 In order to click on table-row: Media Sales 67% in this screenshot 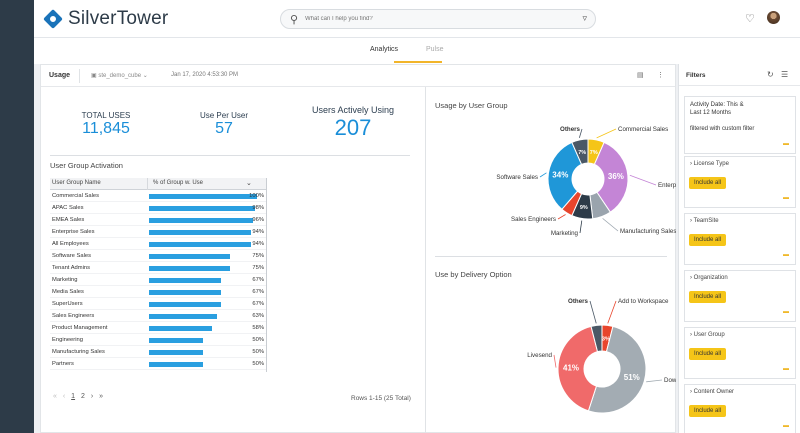, I will do `click(158, 292)`.